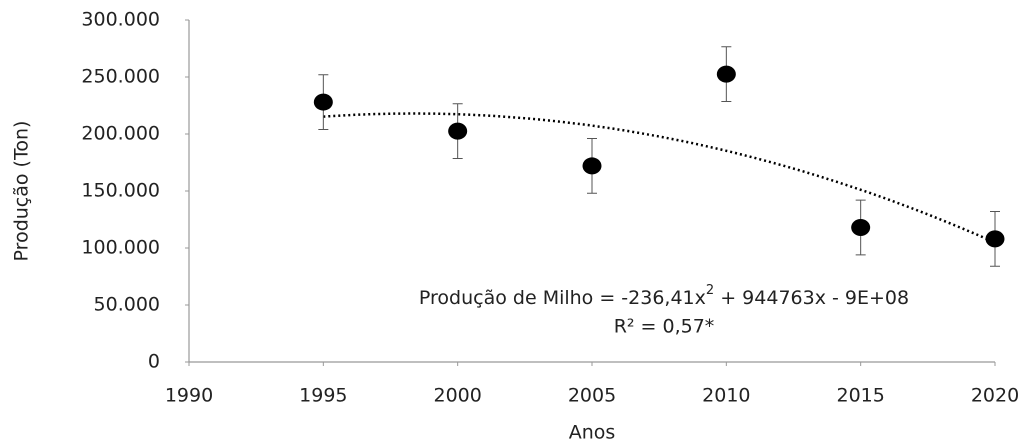 The image size is (1027, 445). I want to click on x-tick-label: 2020, so click(995, 396).